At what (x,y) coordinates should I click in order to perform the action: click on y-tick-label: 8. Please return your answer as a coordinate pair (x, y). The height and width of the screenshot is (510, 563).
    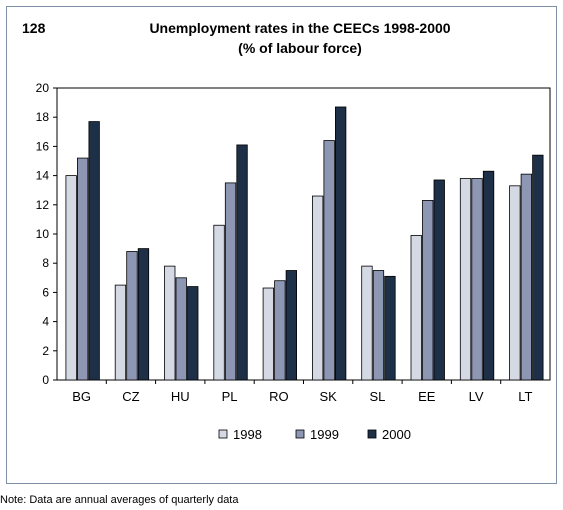
    Looking at the image, I should click on (45, 263).